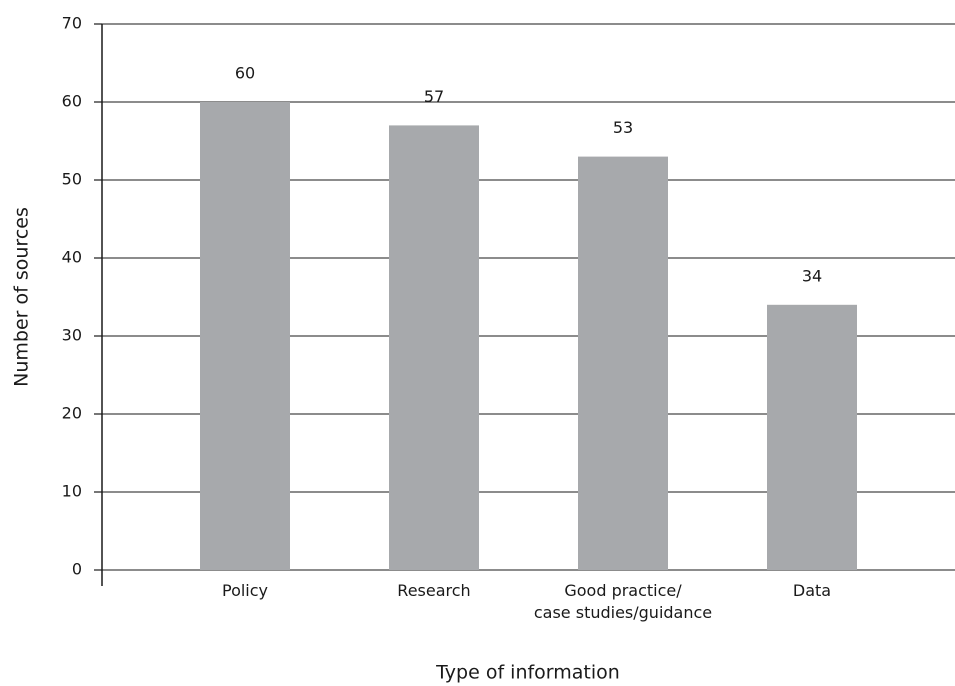 Image resolution: width=955 pixels, height=686 pixels. I want to click on y-tick-label: 60, so click(72, 101).